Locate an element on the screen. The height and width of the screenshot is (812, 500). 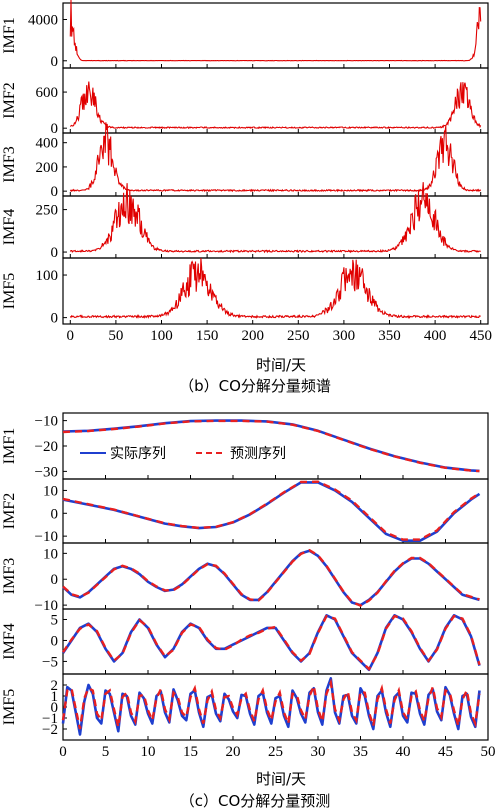
chart-b-xtick-label: 100 is located at coordinates (161, 336).